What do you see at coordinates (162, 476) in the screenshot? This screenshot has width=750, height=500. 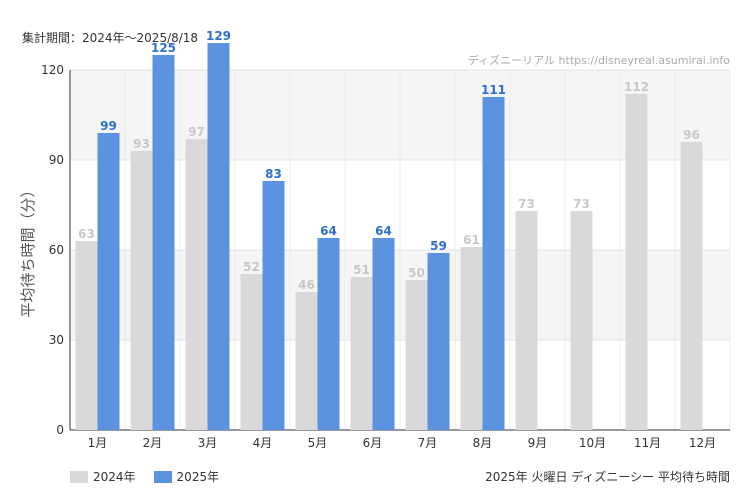 I see `legend-swatch-2025` at bounding box center [162, 476].